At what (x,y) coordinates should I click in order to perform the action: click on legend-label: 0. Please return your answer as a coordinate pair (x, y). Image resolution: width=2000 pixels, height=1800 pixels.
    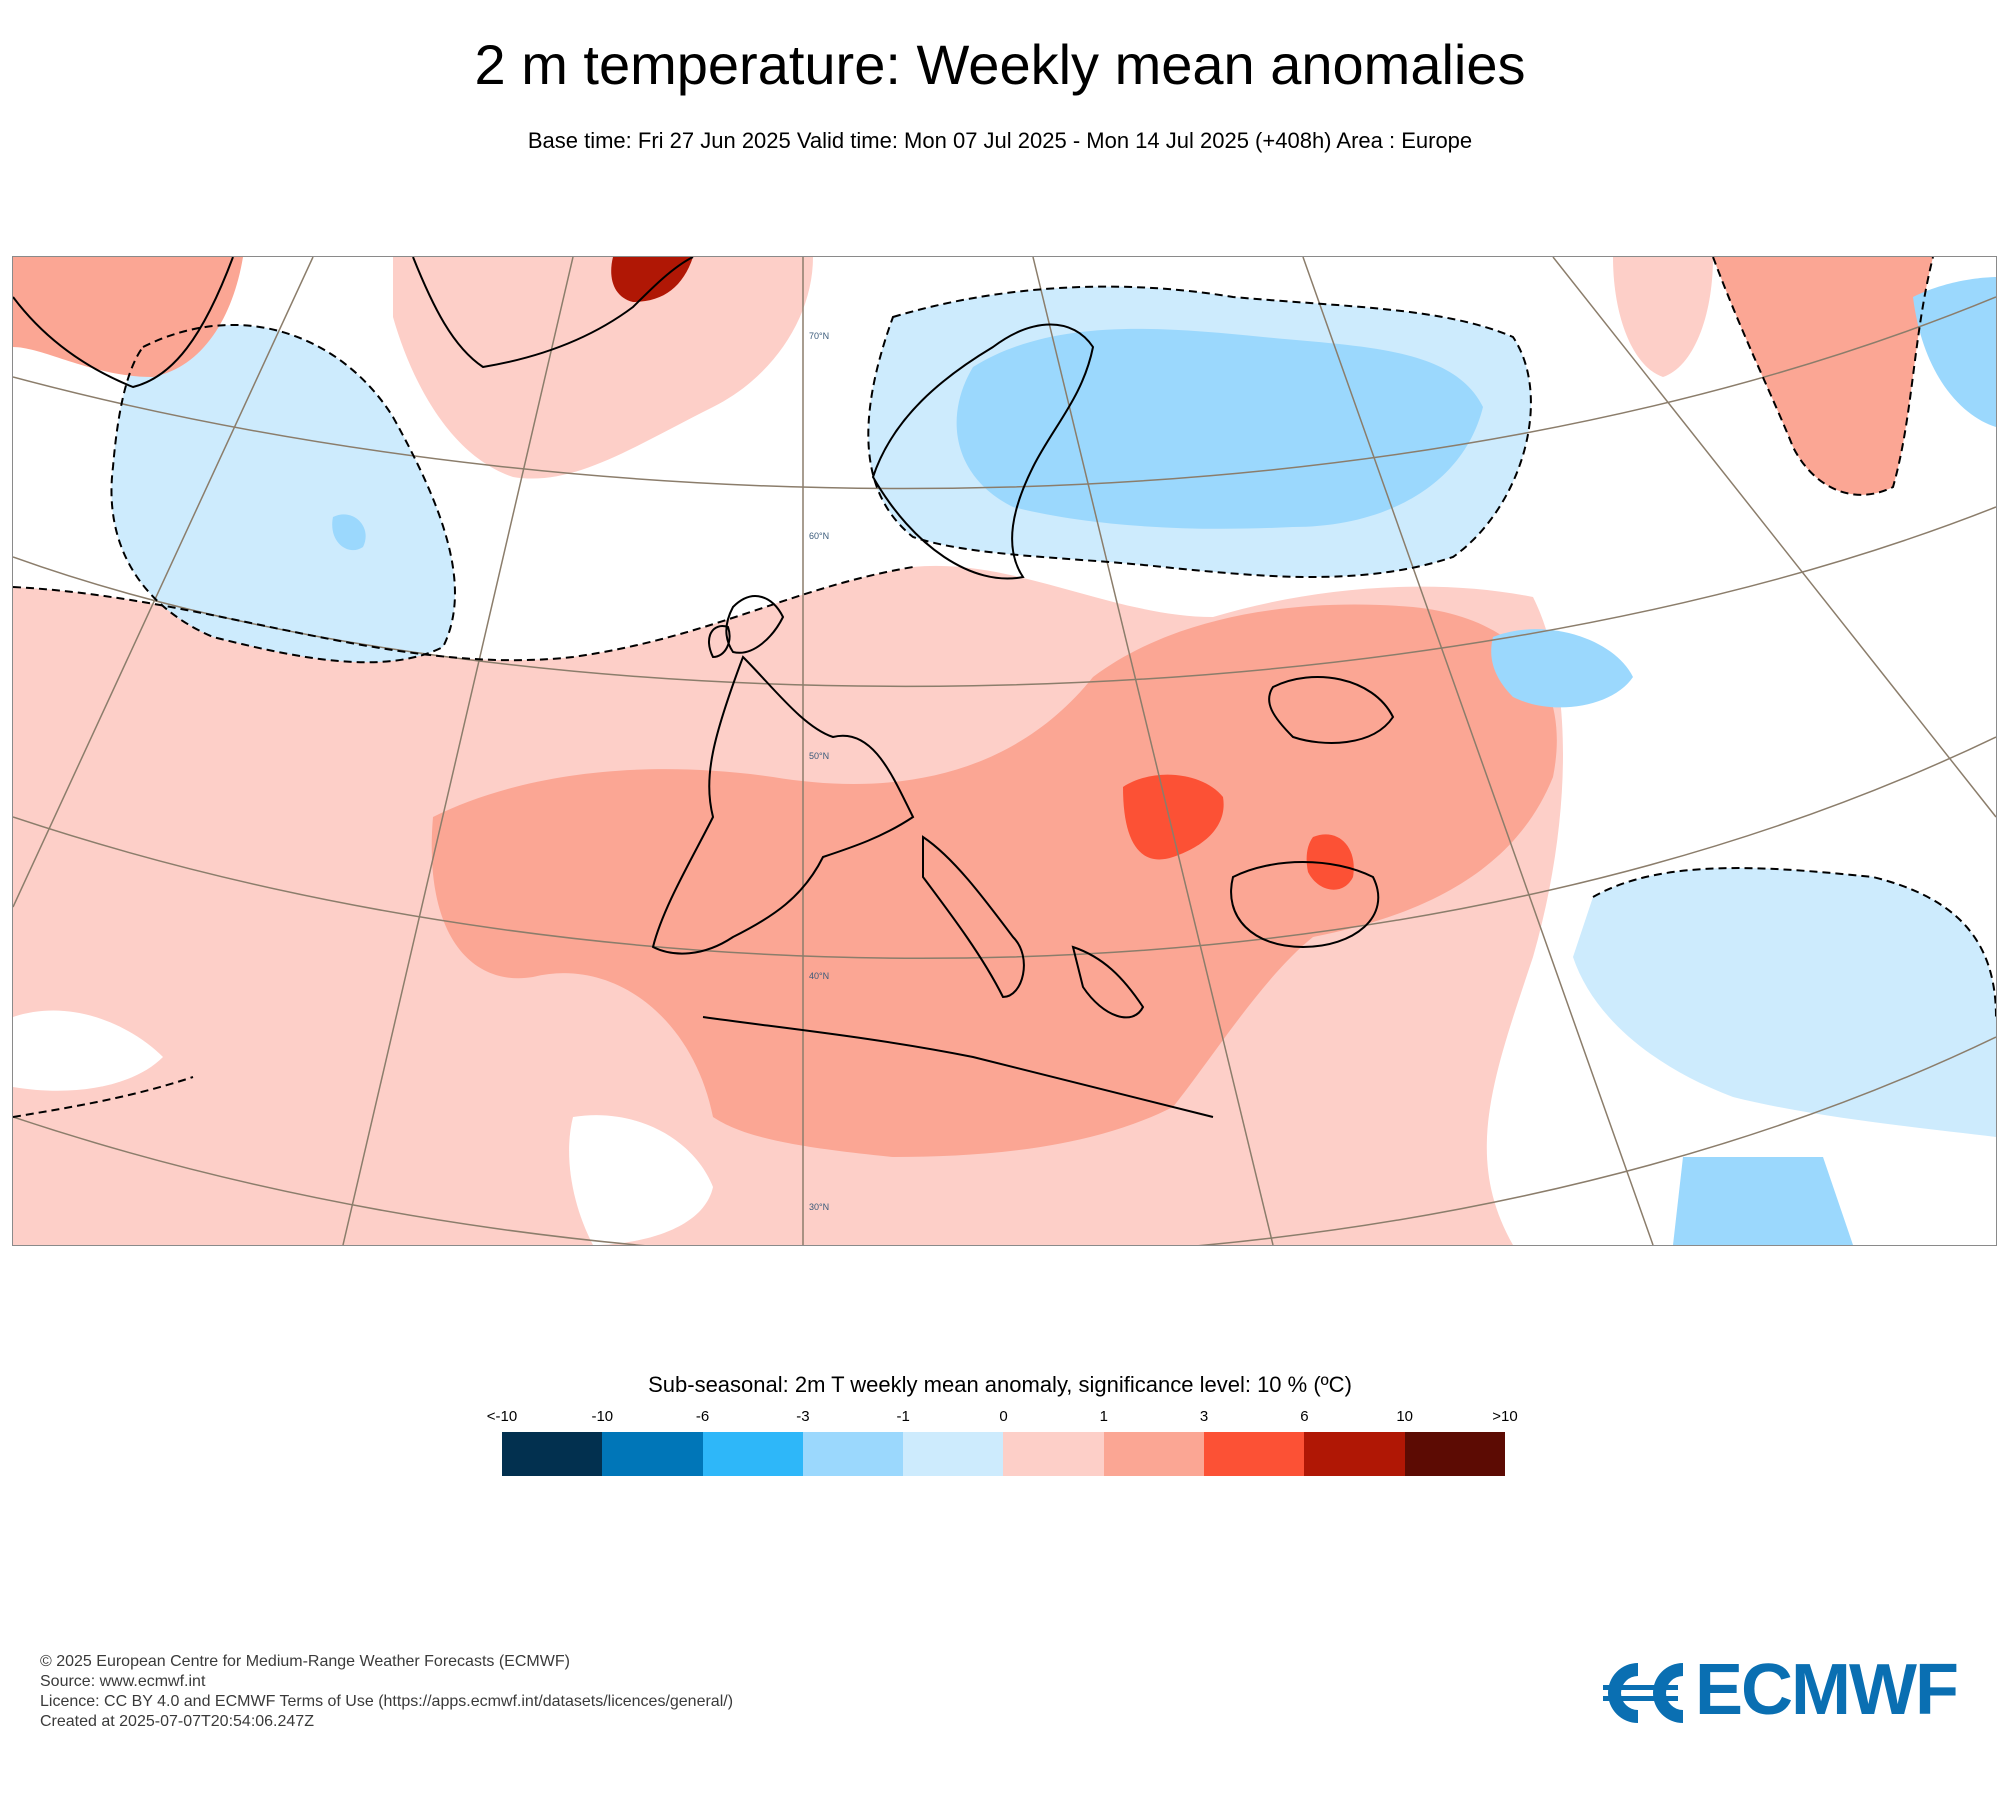
    Looking at the image, I should click on (1003, 1416).